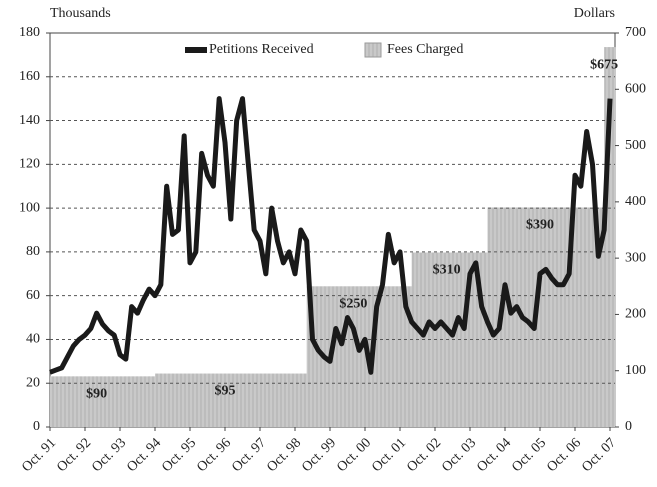 Image resolution: width=657 pixels, height=487 pixels. I want to click on x-tick-label: Oct. 99, so click(319, 455).